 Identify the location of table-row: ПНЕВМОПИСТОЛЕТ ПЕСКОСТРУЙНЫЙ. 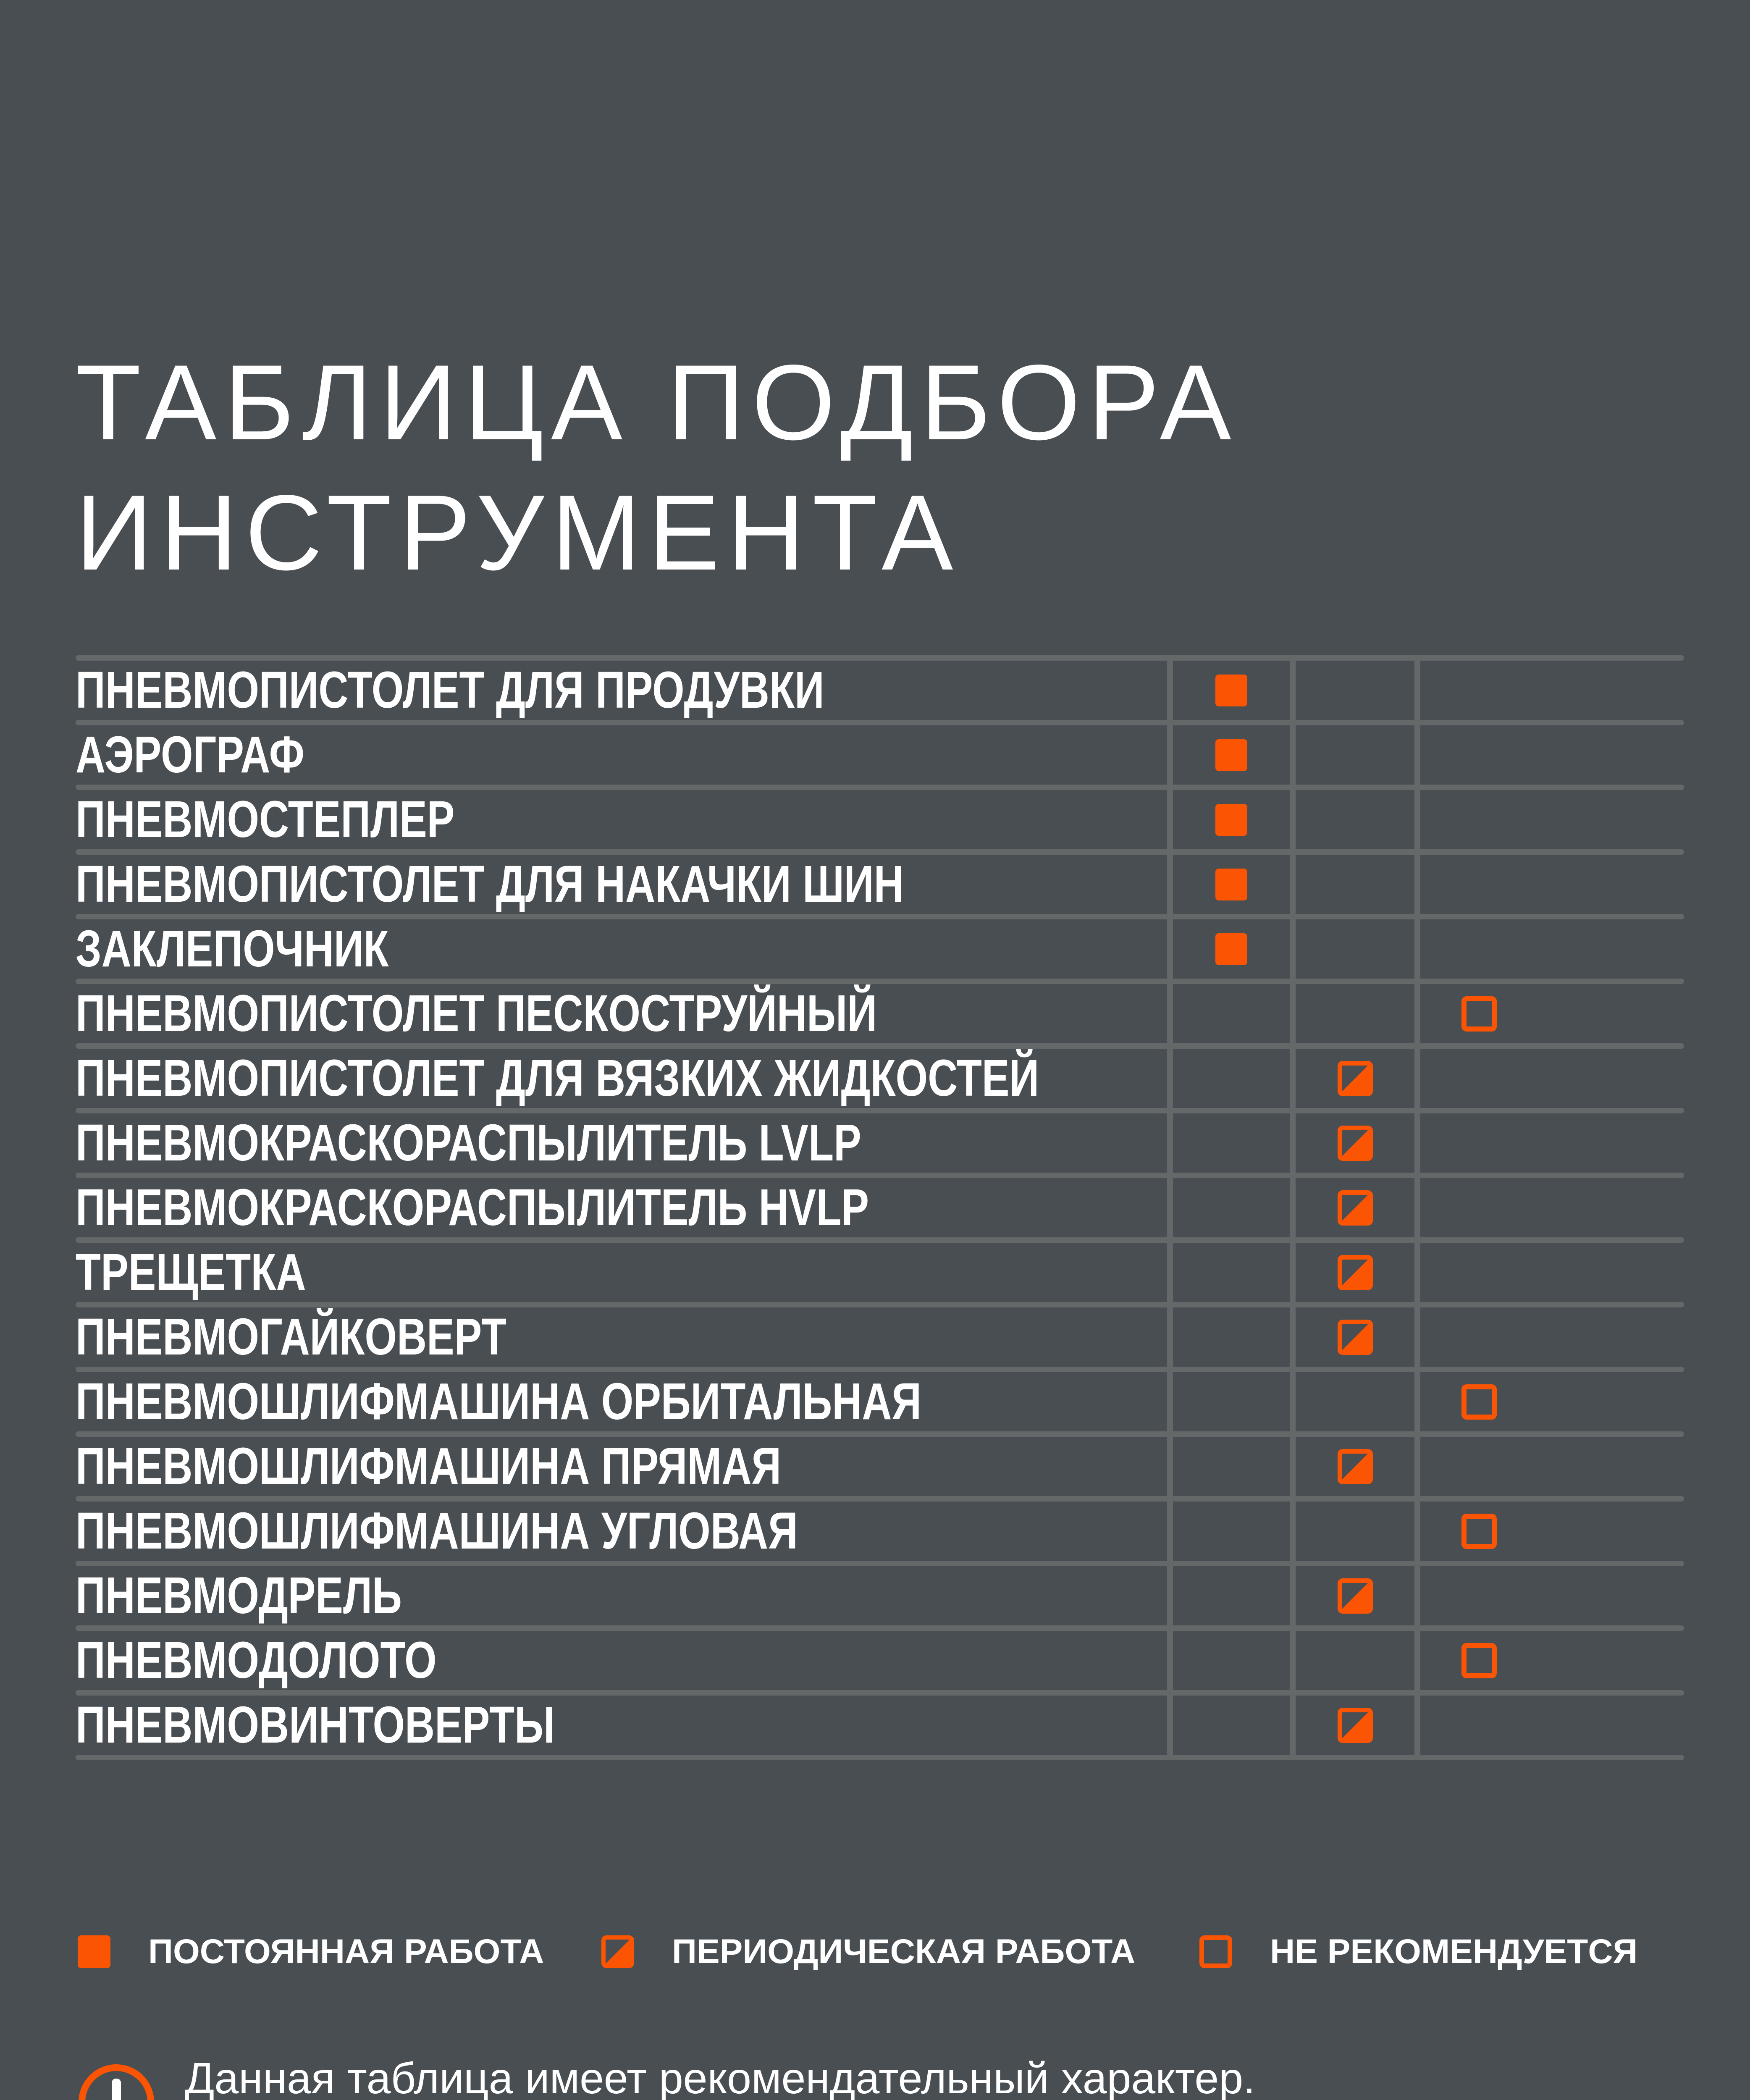
(880, 1013).